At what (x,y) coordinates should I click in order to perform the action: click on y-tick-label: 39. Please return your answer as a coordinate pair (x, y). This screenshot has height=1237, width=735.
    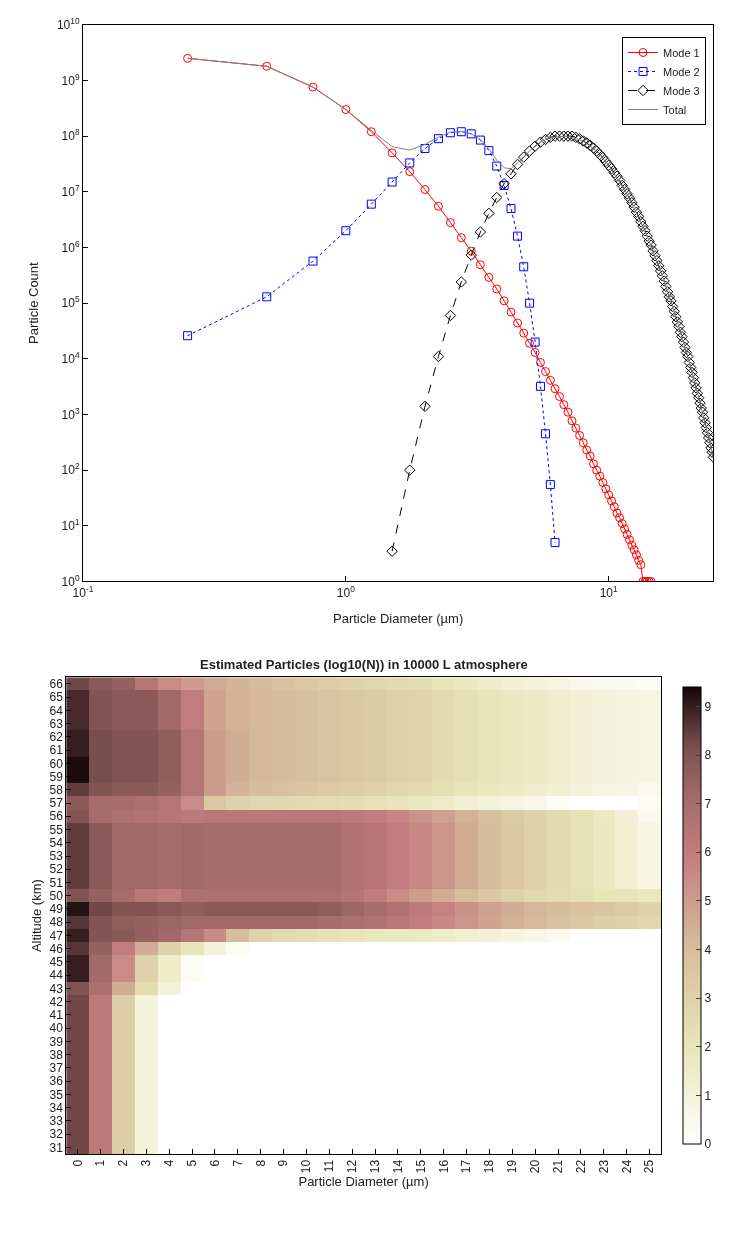
    Looking at the image, I should click on (56, 1041).